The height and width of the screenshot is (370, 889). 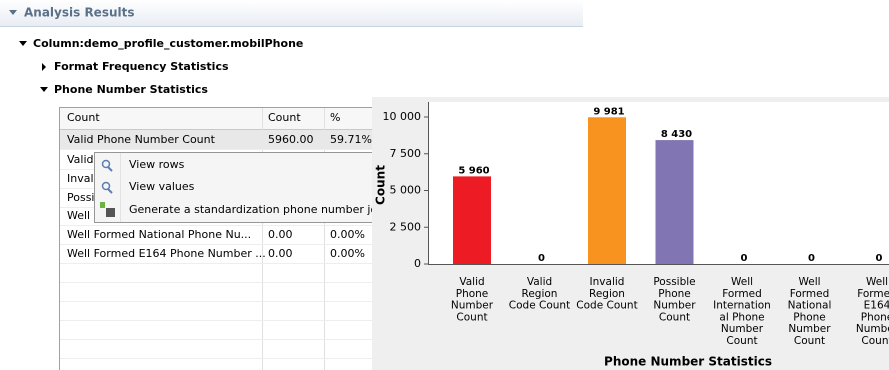 I want to click on x-tick-label: Well Formed Internation al Phone Number Count, so click(x=742, y=311).